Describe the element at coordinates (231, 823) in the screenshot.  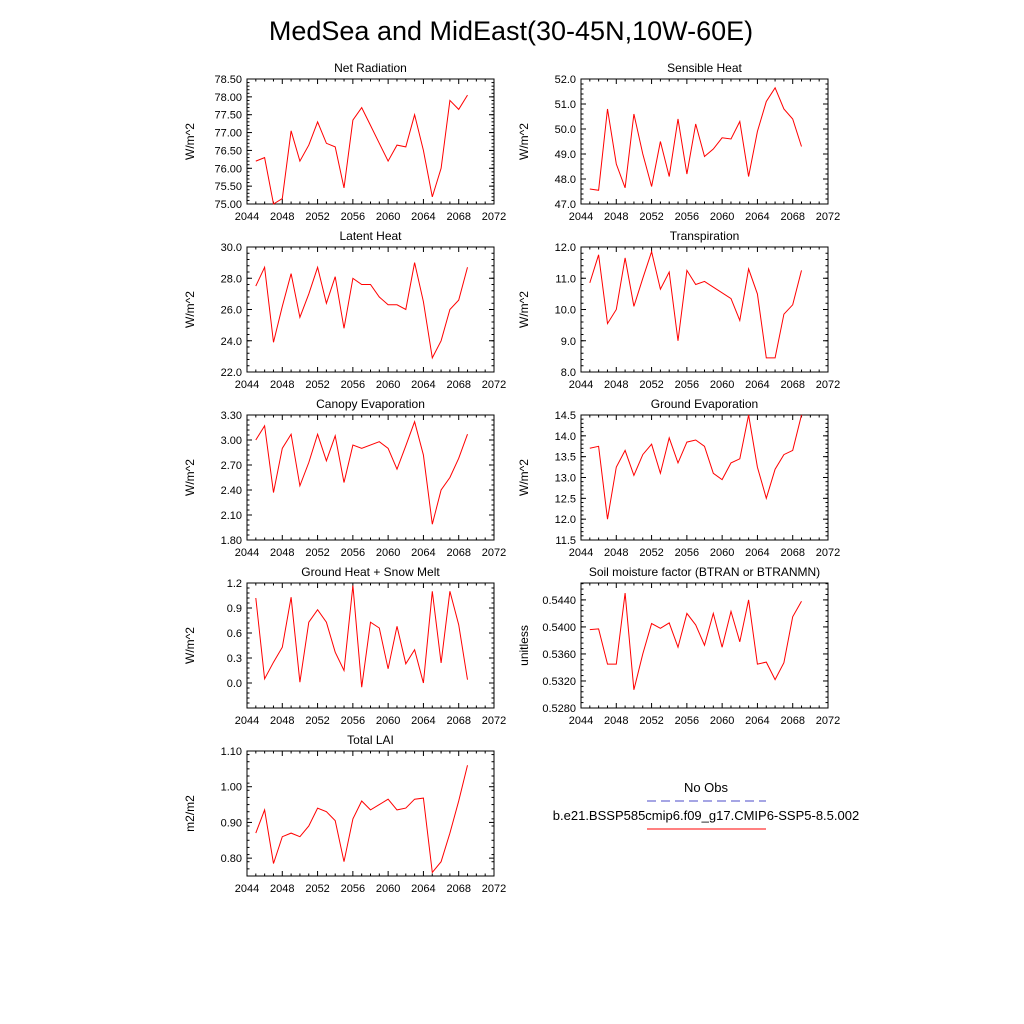
I see `y-tick-label: 0.90` at that location.